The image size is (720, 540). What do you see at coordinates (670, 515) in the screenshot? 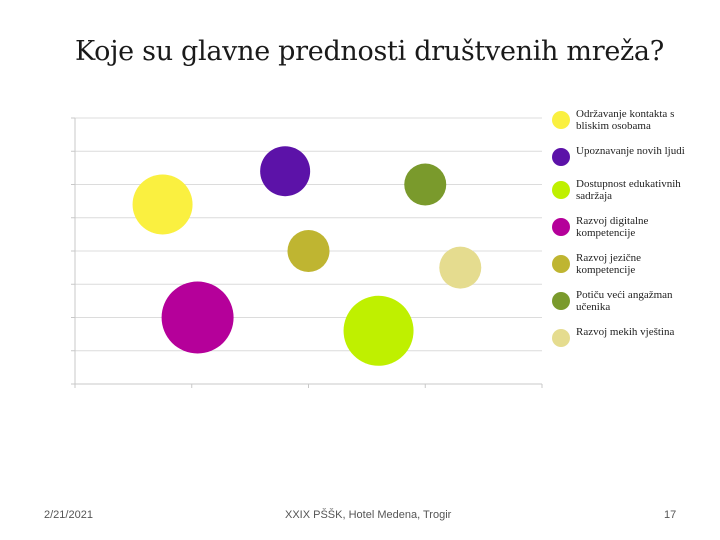
I see `page-number: 17` at bounding box center [670, 515].